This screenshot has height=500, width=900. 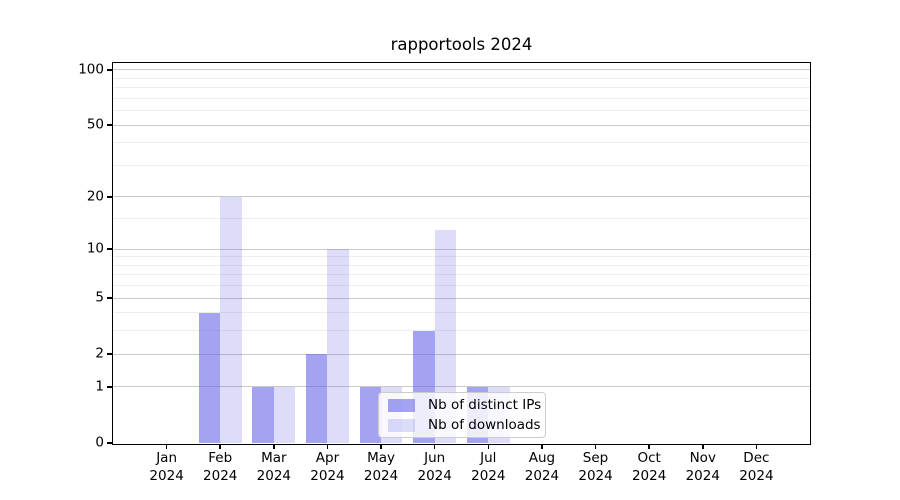 What do you see at coordinates (649, 446) in the screenshot?
I see `x-tick-mark-oct` at bounding box center [649, 446].